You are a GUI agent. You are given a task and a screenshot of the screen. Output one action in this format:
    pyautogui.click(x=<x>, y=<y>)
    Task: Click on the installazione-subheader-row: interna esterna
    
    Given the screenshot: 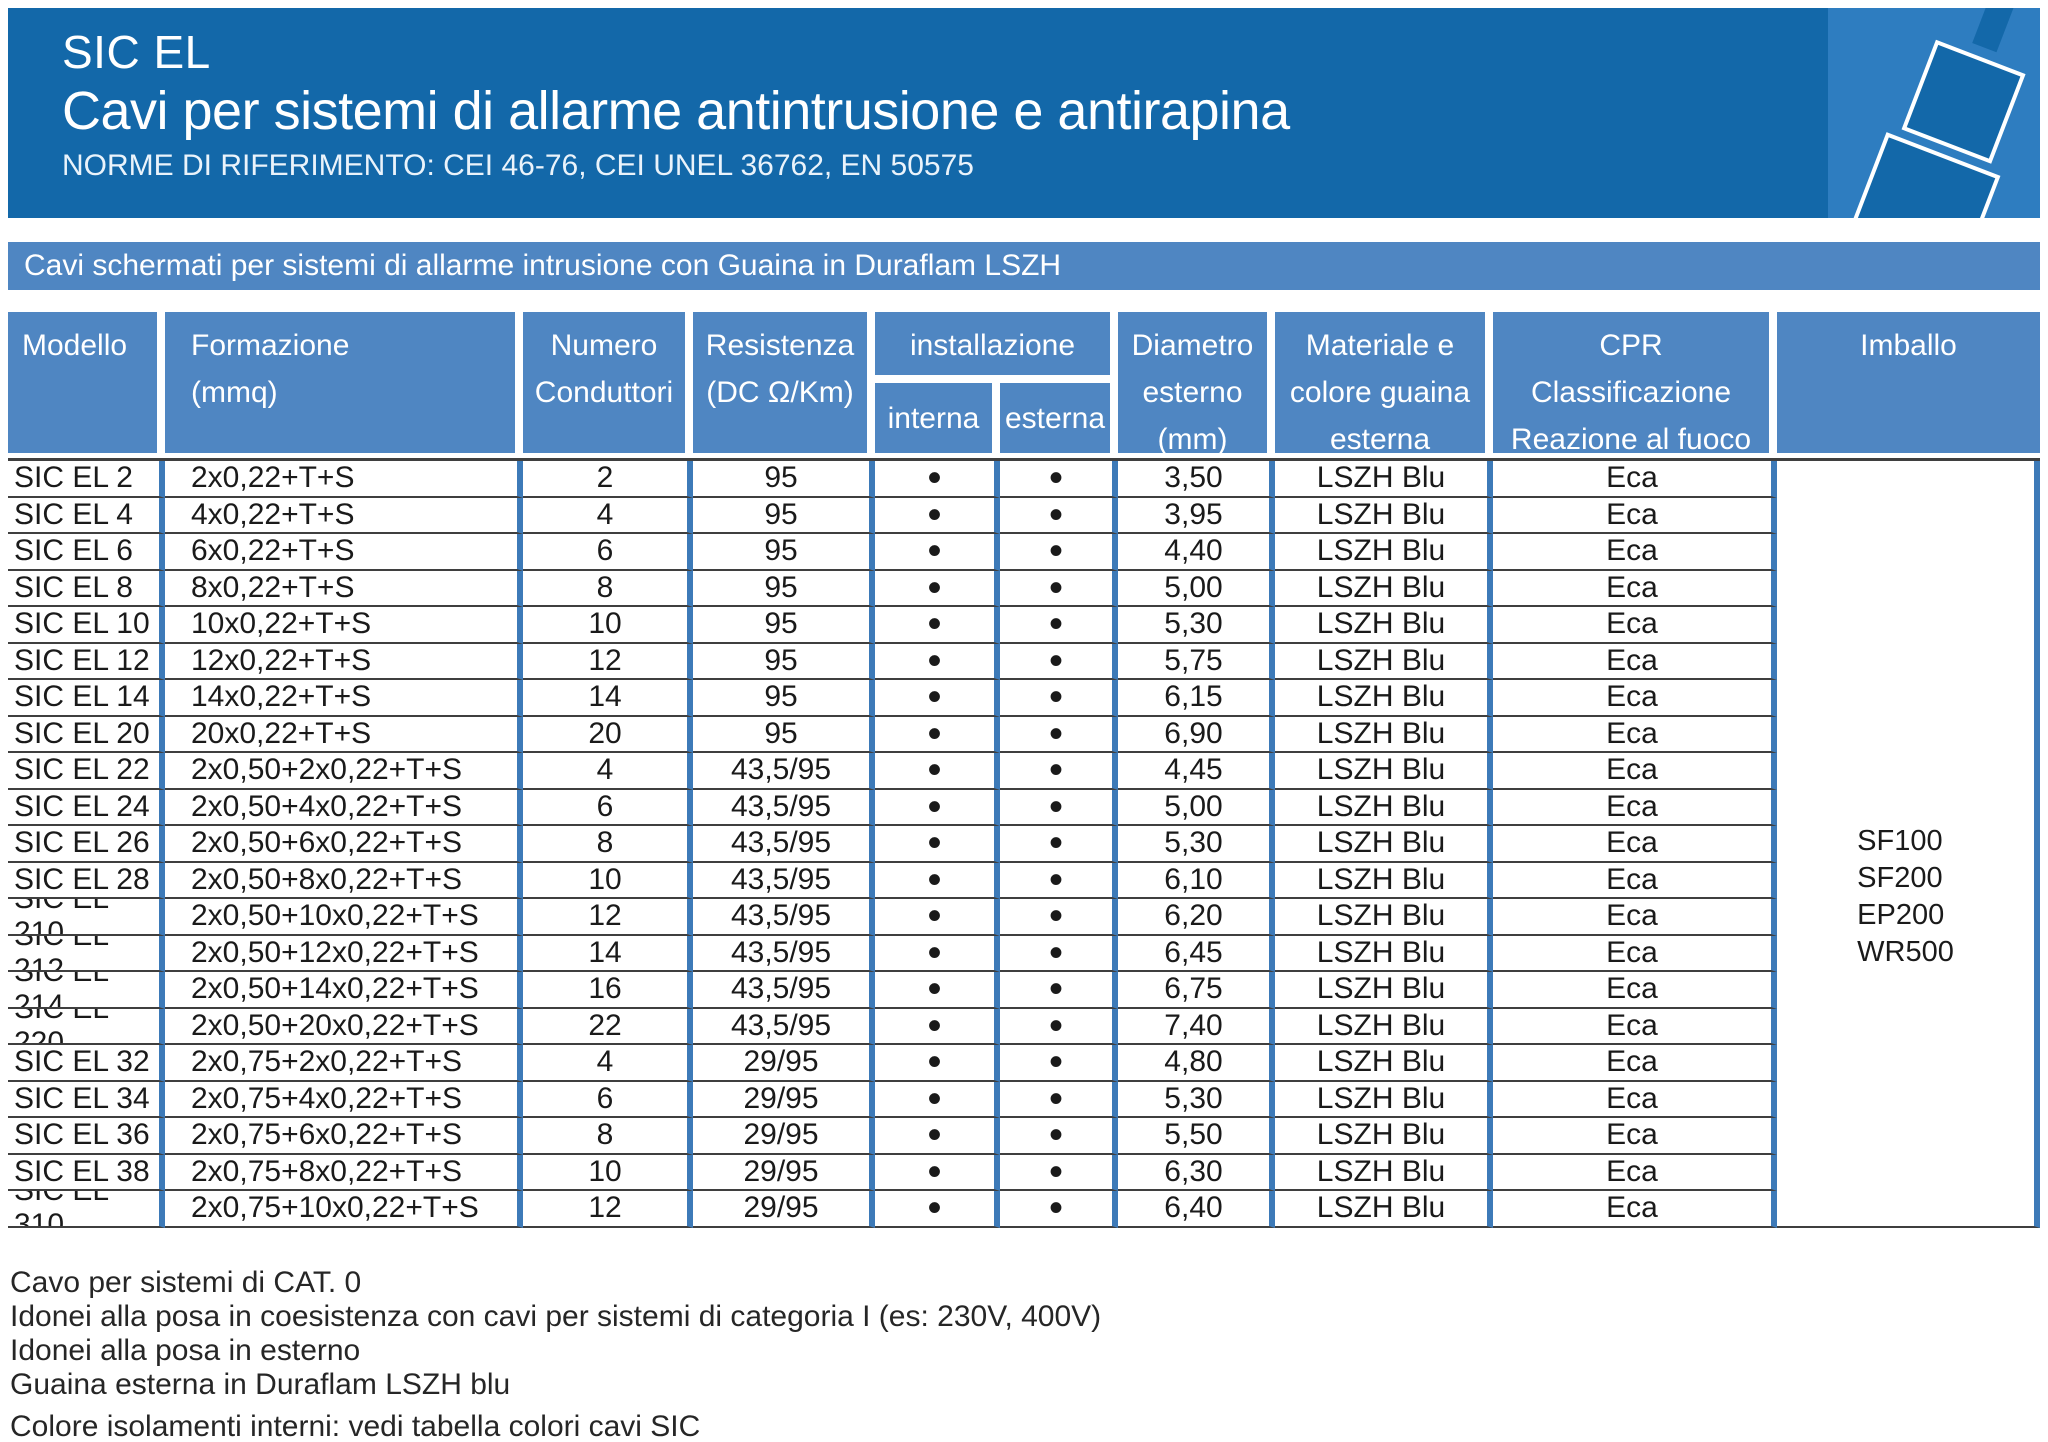 What is the action you would take?
    pyautogui.click(x=992, y=418)
    